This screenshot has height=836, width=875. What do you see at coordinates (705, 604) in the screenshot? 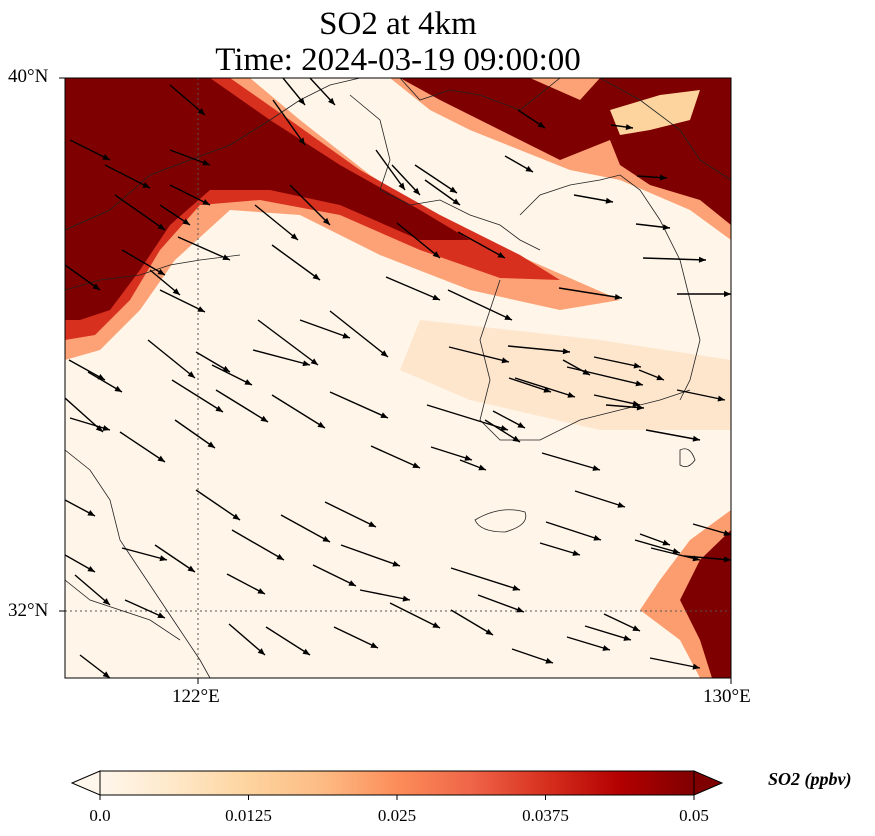
I see `so2-plume-southeast-core` at bounding box center [705, 604].